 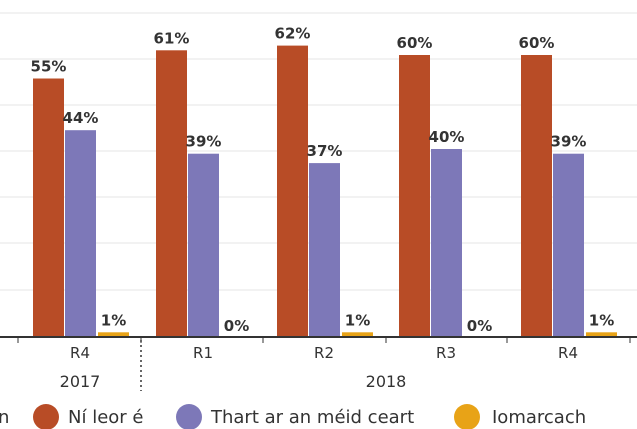 I want to click on bar-series2-cat3, so click(x=324, y=250).